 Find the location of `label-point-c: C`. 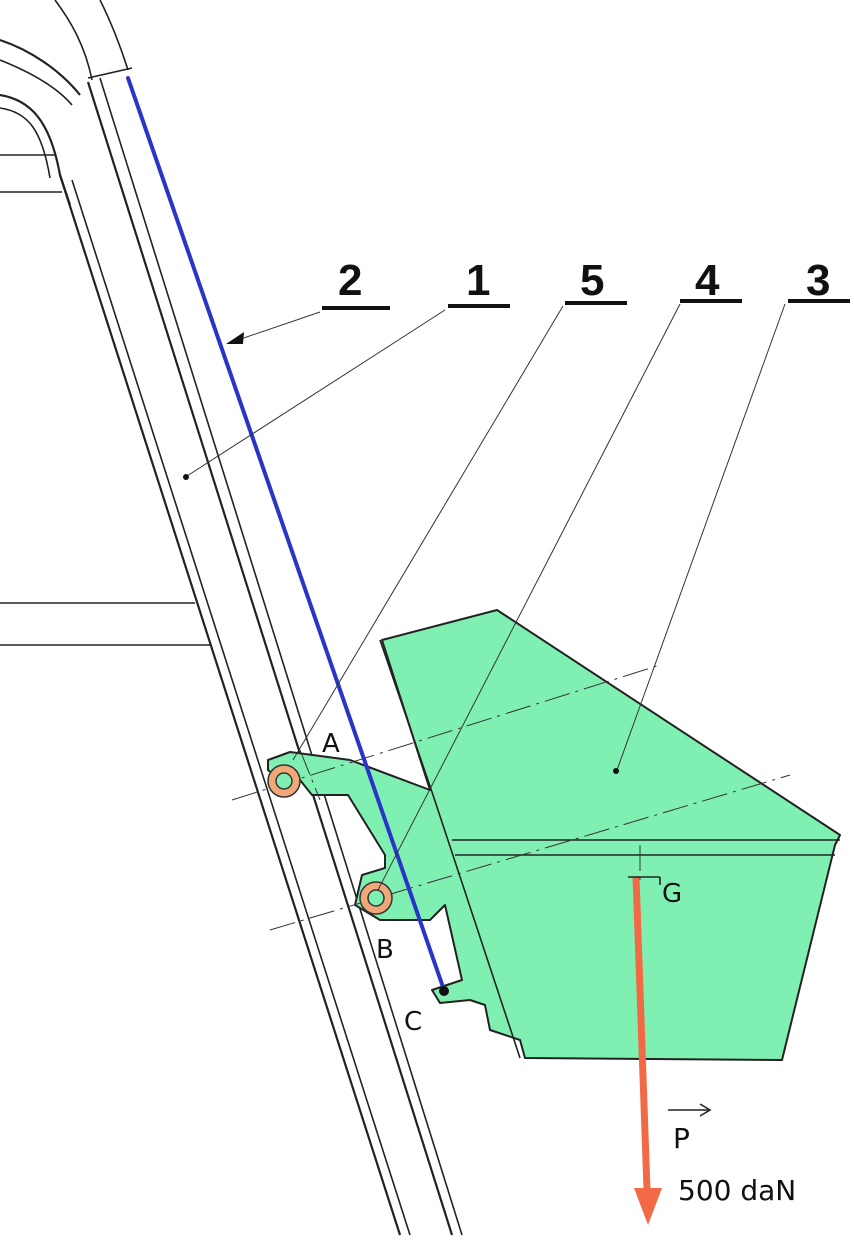

label-point-c: C is located at coordinates (413, 1022).